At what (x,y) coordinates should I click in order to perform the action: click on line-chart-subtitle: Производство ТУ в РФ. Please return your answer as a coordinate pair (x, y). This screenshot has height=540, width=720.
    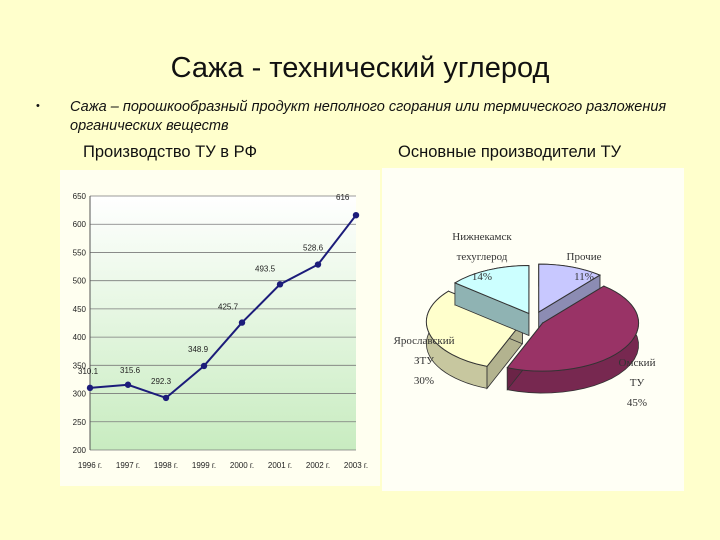
    Looking at the image, I should click on (170, 152).